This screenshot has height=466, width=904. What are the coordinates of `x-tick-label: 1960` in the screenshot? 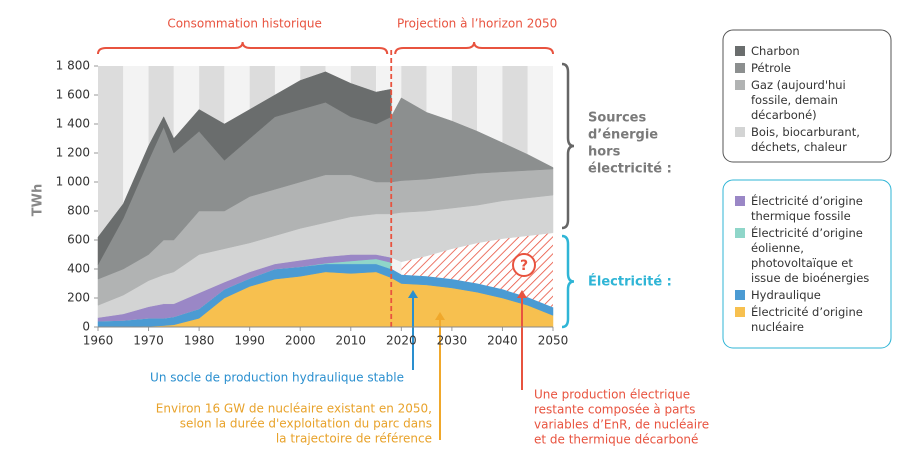 It's located at (98, 341).